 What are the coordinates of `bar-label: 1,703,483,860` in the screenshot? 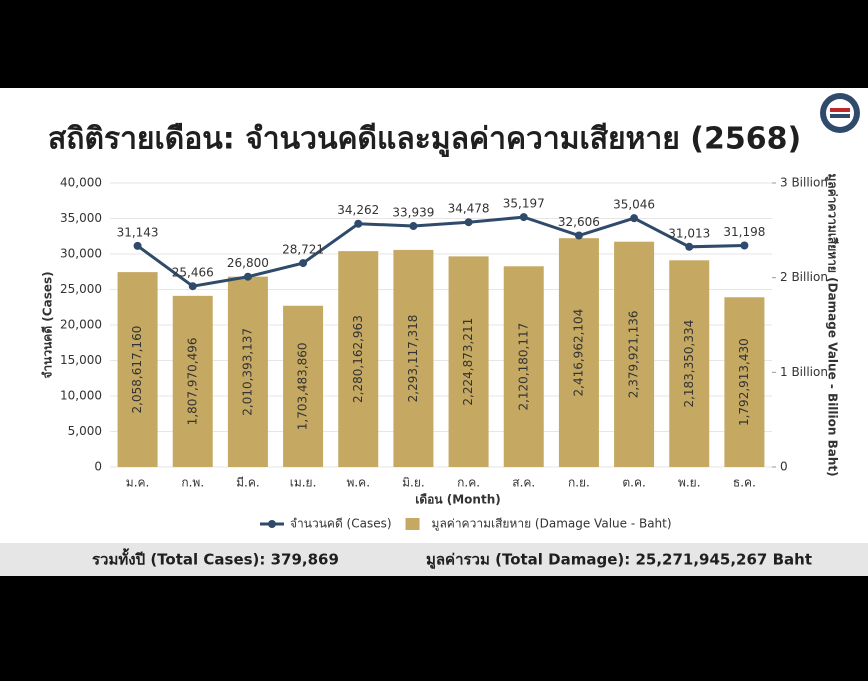 It's located at (303, 386).